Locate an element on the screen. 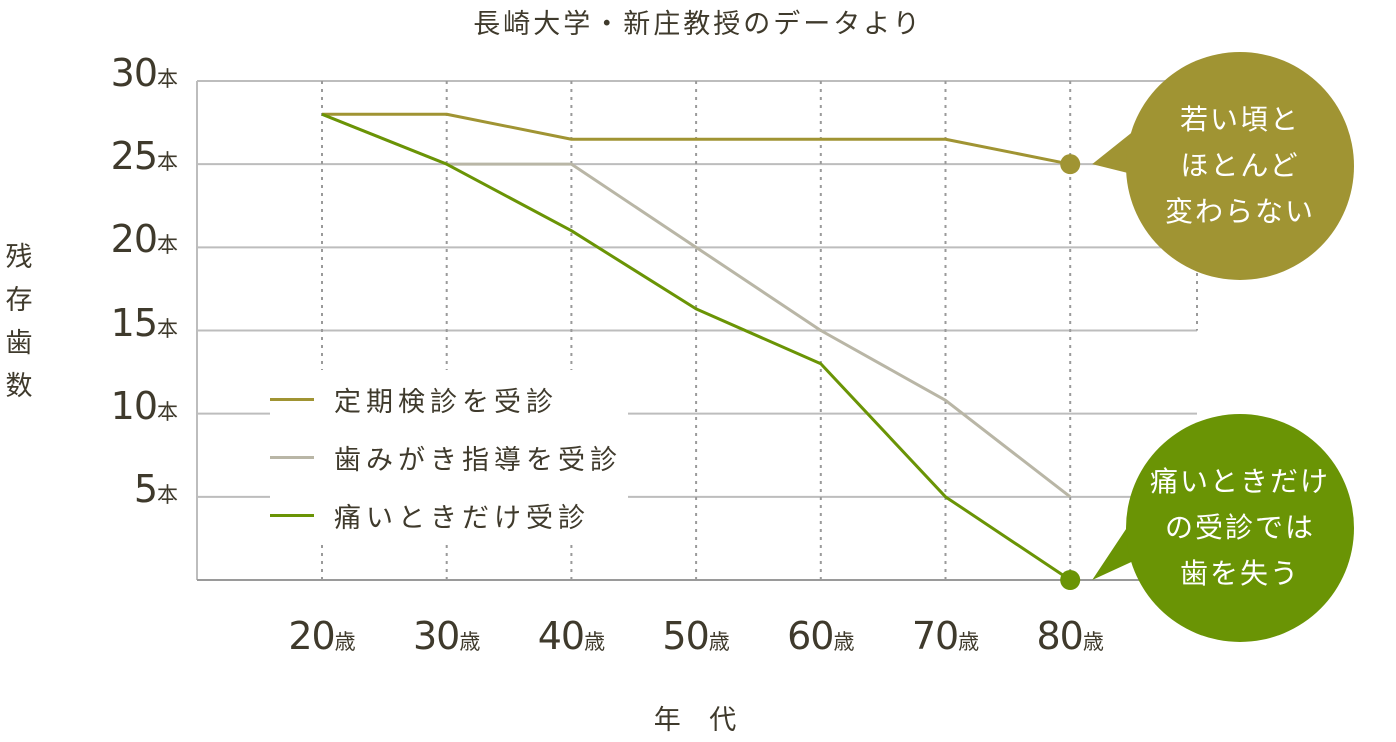 The image size is (1396, 742). x-tick-label: 40歳 is located at coordinates (571, 636).